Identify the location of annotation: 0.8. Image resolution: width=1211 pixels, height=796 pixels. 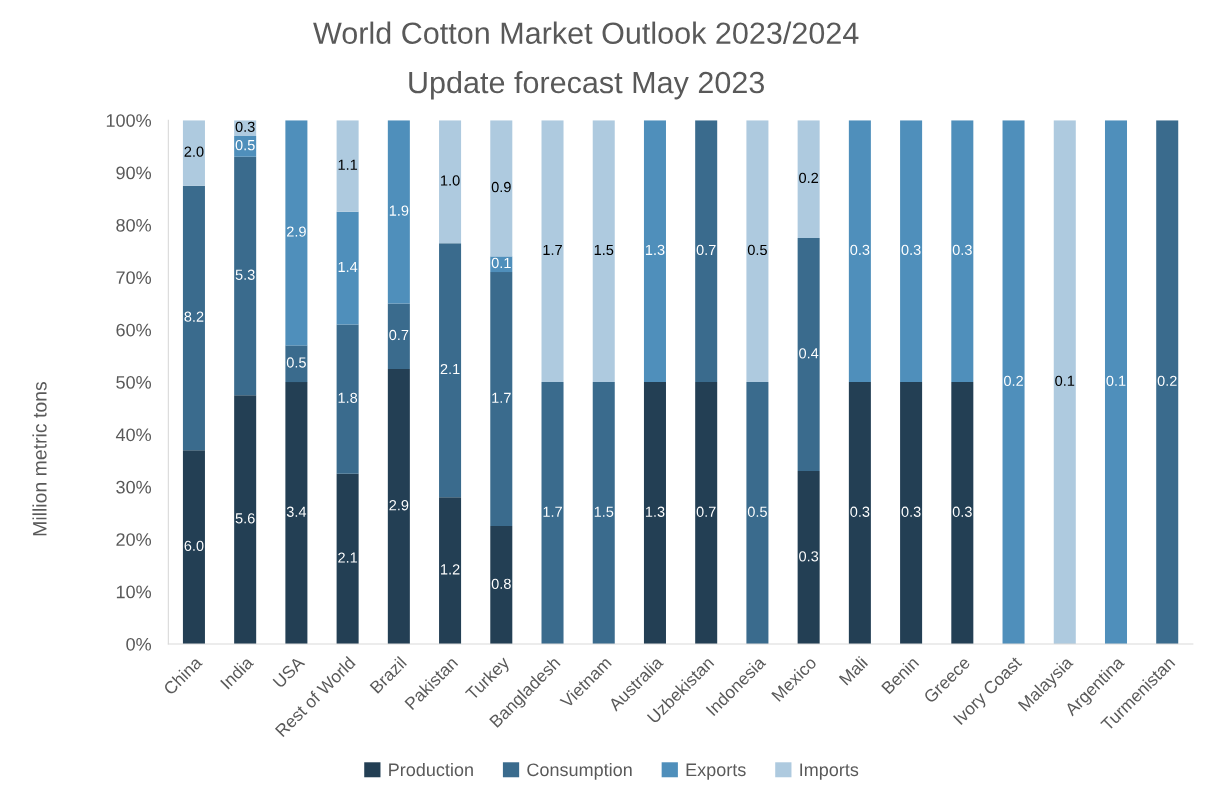
(501, 583).